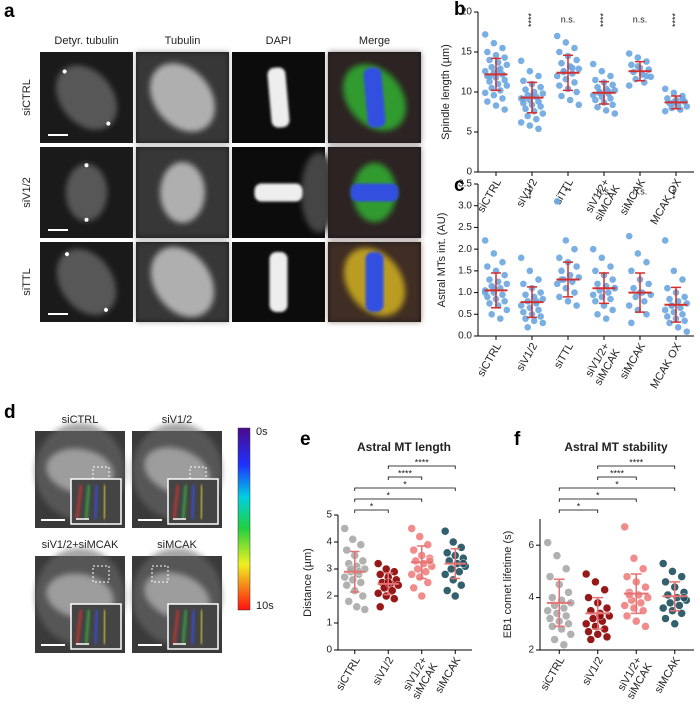 The width and height of the screenshot is (700, 706). I want to click on inset-track, so click(201, 627).